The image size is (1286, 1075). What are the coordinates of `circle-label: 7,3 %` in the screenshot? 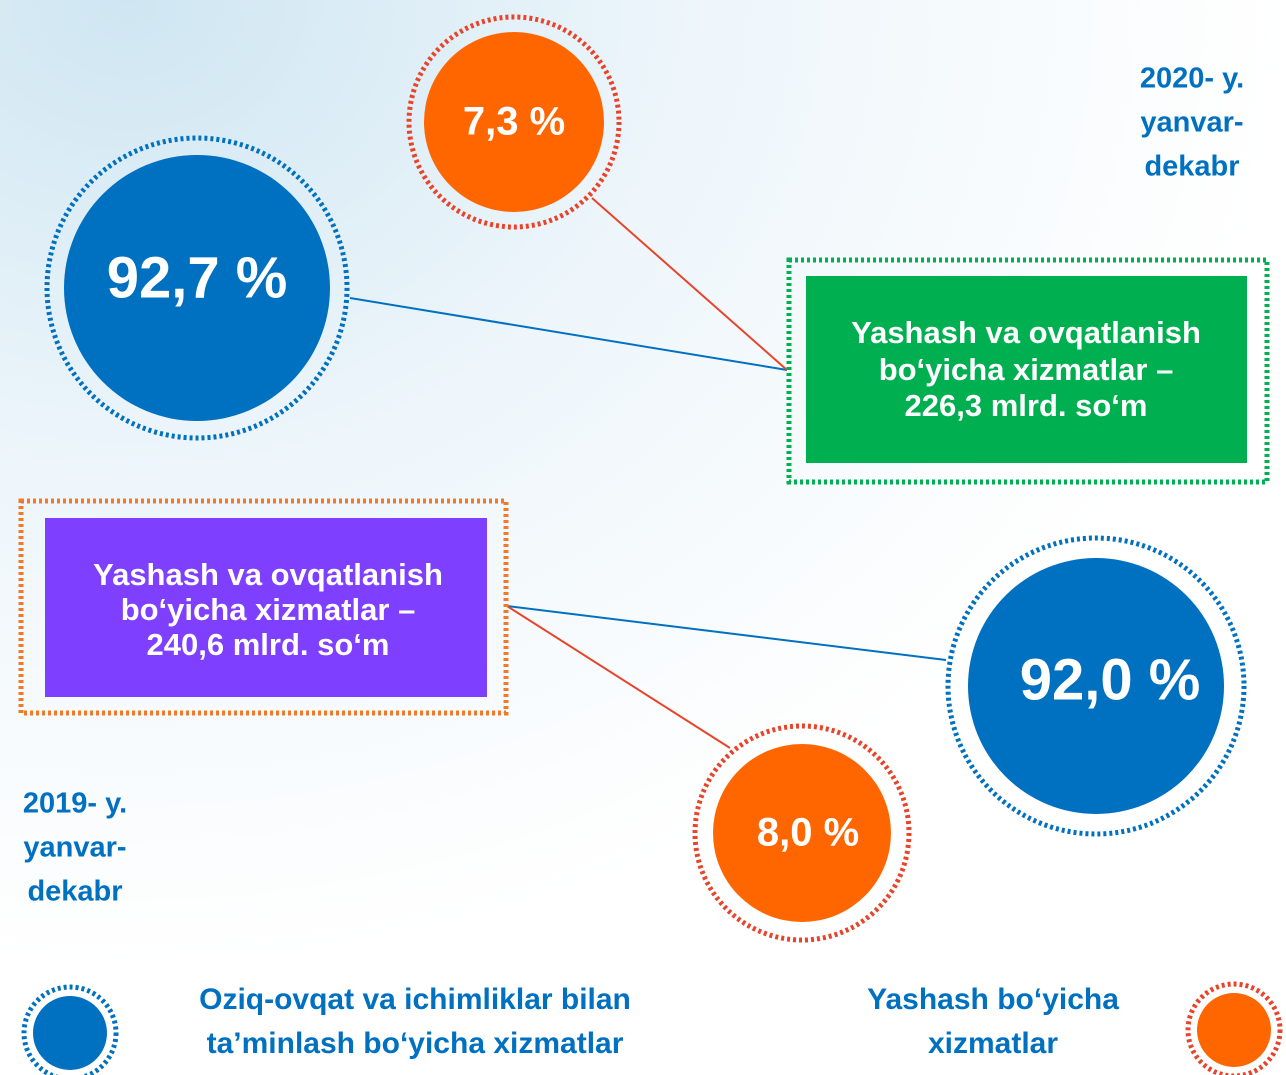 It's located at (514, 122).